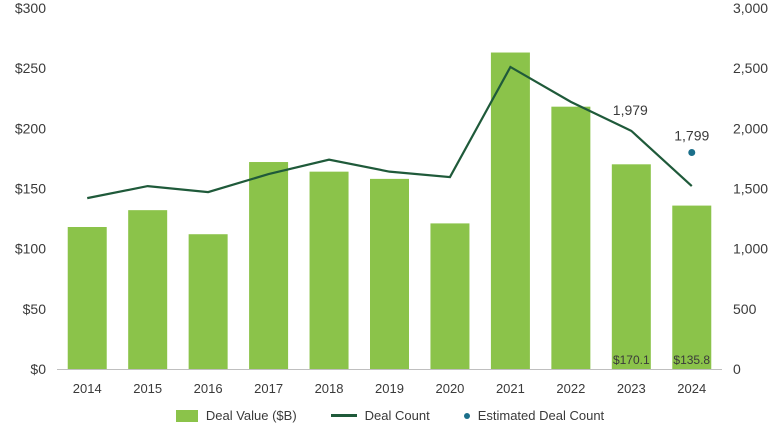 This screenshot has height=437, width=780. Describe the element at coordinates (631, 360) in the screenshot. I see `bar-value-label-2023: $170.1` at that location.